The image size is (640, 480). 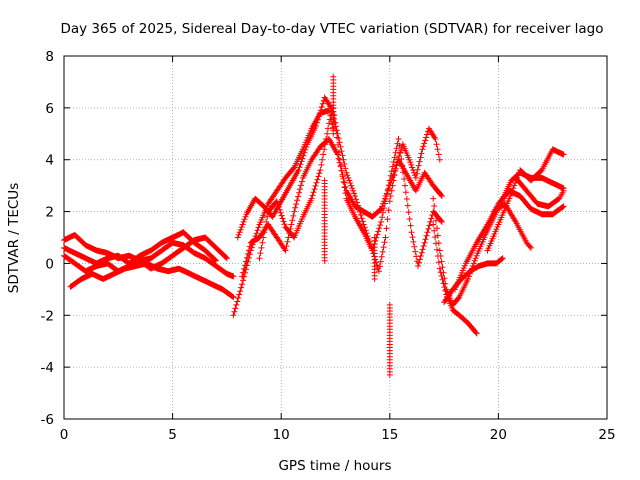 I want to click on y-tick-label: -6, so click(x=47, y=420).